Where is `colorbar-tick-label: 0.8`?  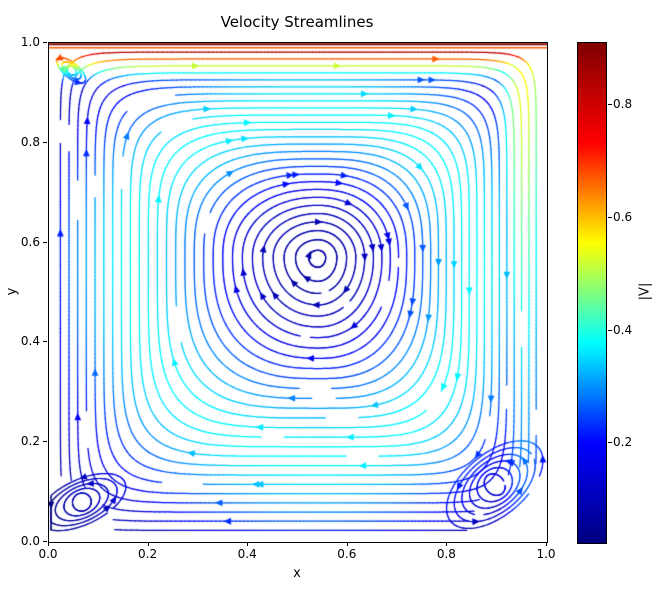
colorbar-tick-label: 0.8 is located at coordinates (623, 104).